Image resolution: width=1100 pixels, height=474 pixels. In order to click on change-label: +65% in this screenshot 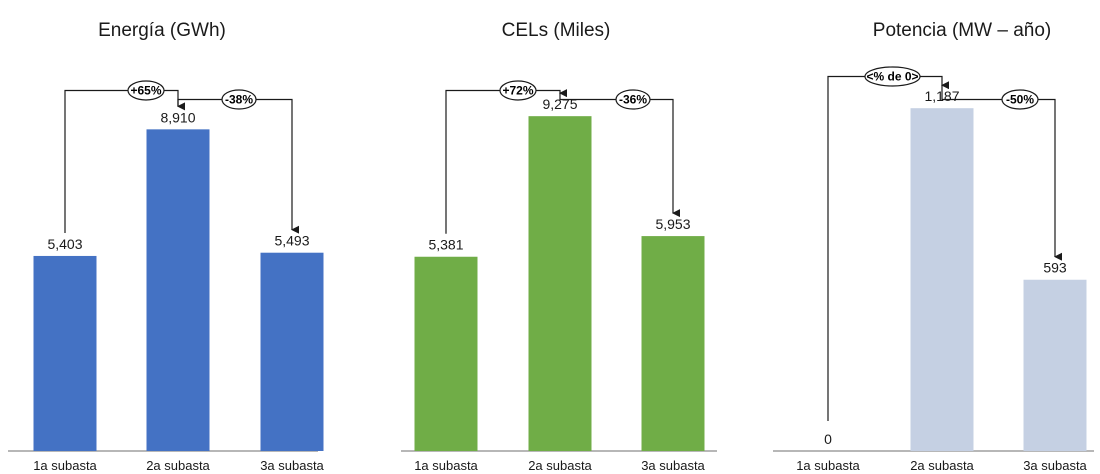, I will do `click(145, 91)`.